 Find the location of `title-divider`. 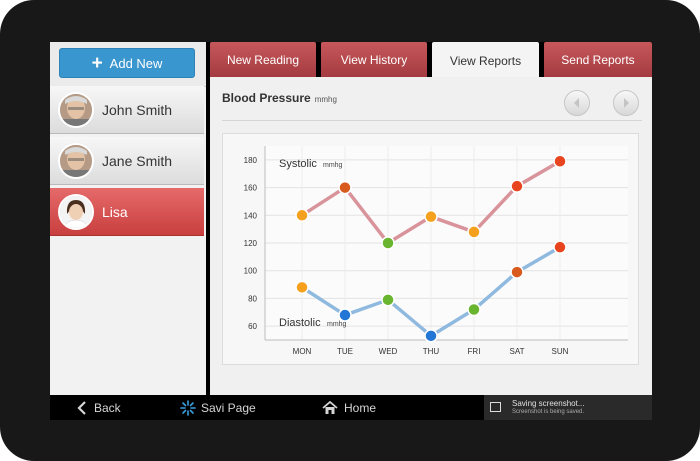

title-divider is located at coordinates (432, 120).